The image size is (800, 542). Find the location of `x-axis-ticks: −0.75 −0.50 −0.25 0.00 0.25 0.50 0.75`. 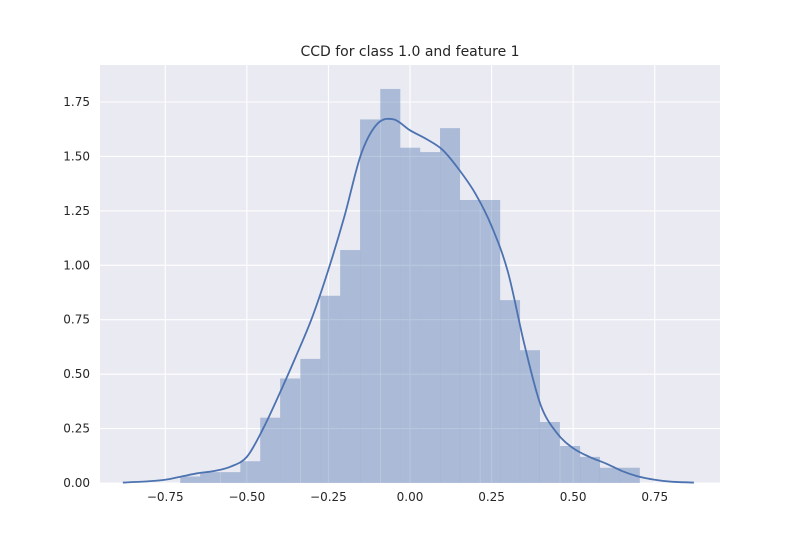

x-axis-ticks: −0.75 −0.50 −0.25 0.00 0.25 0.50 0.75 is located at coordinates (407, 497).